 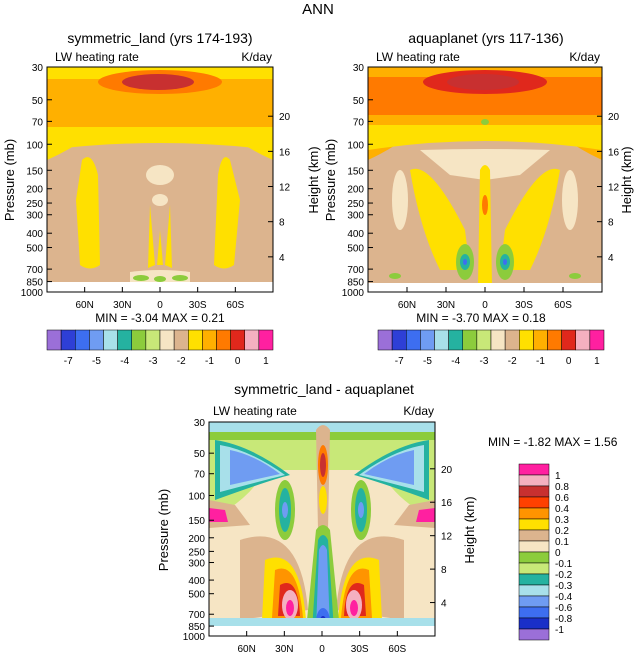 I want to click on p1-ytick-label-7: 300, so click(x=34, y=216).